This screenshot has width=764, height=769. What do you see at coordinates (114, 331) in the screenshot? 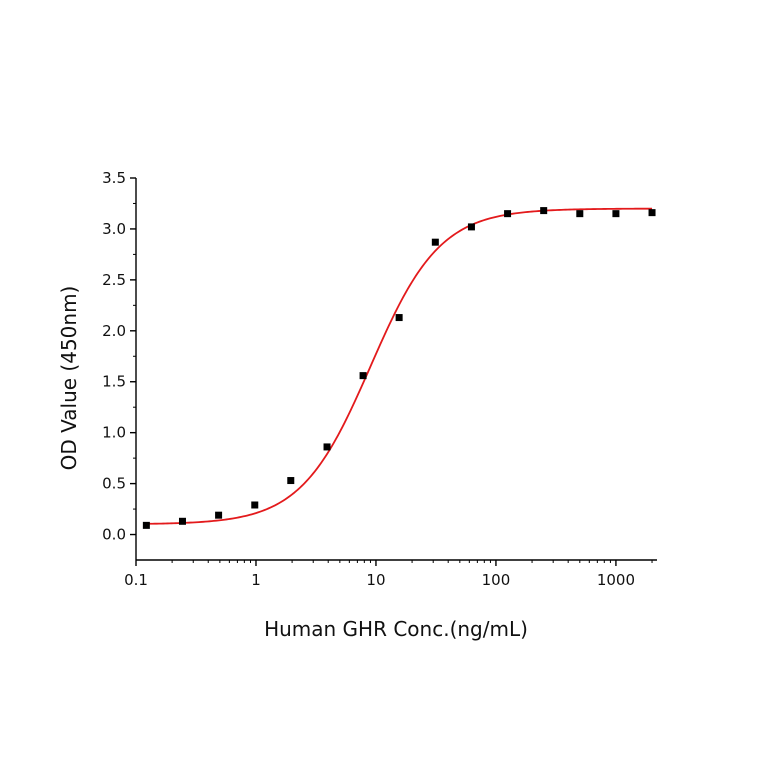
I see `y-tick-label: 2.0` at bounding box center [114, 331].